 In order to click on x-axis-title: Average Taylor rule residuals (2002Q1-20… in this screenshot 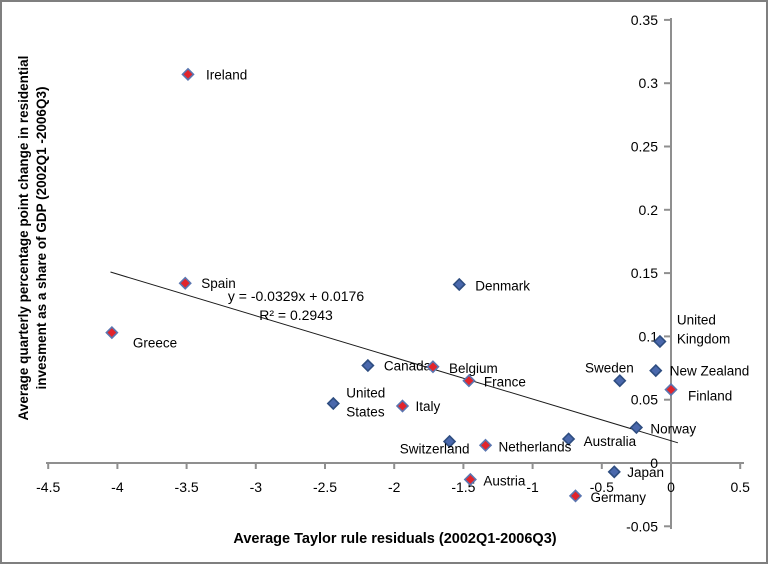, I will do `click(395, 539)`.